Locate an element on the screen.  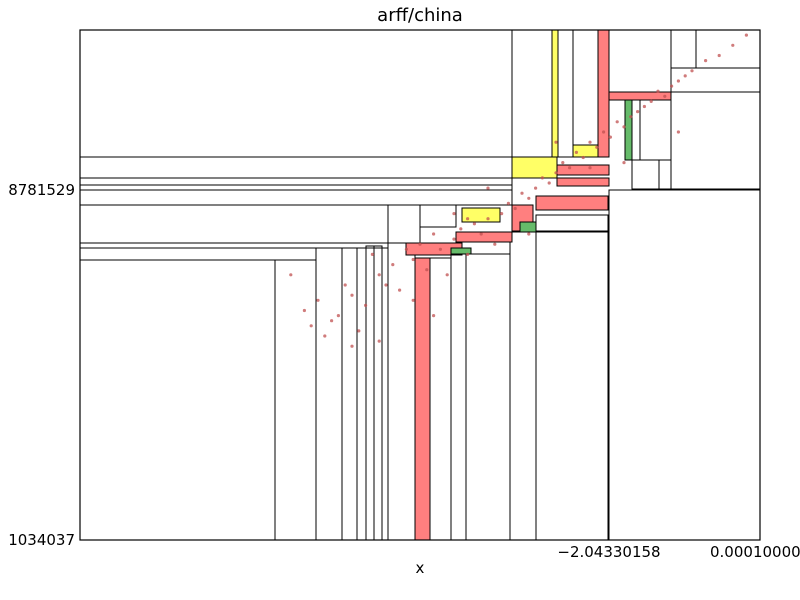
x-tick-label: −2.04330158 is located at coordinates (608, 552).